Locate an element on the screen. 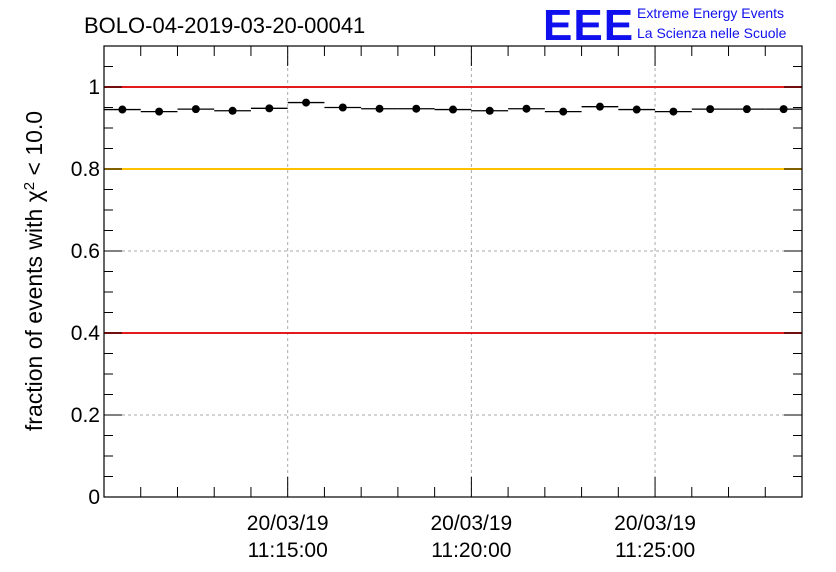 The width and height of the screenshot is (836, 572). y-tick-label: 0.8 is located at coordinates (85, 169).